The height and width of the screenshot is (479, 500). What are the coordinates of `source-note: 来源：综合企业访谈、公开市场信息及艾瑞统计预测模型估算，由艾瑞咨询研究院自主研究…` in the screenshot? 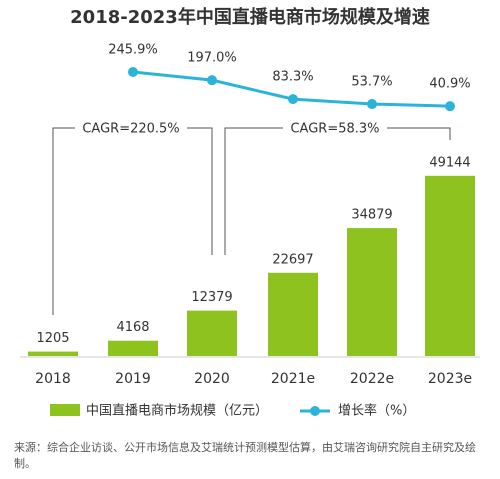 It's located at (245, 455).